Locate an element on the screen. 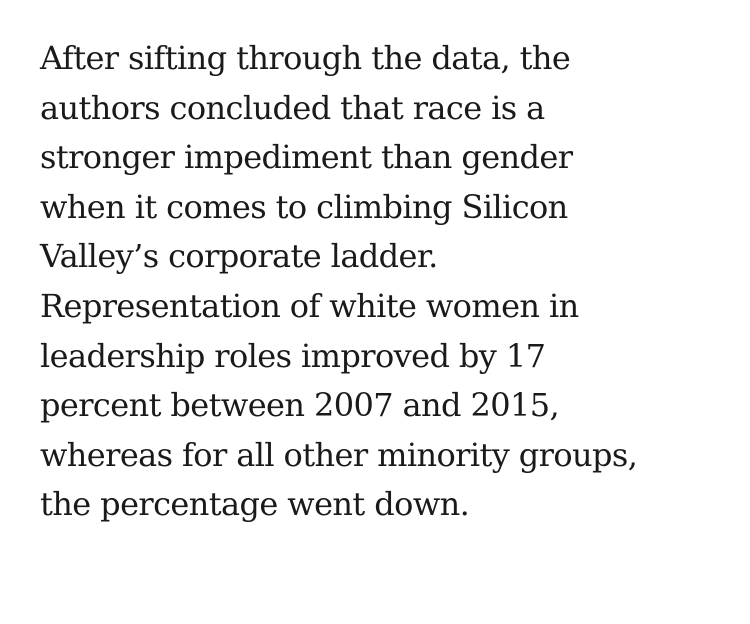 This screenshot has width=750, height=624. paragraph-line: authors concluded that race is a is located at coordinates (292, 107).